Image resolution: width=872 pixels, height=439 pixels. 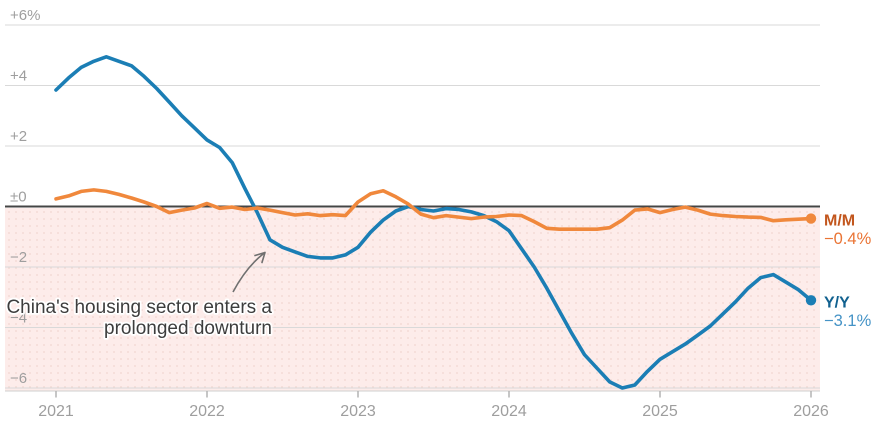 I want to click on yy-end-dot, so click(x=811, y=300).